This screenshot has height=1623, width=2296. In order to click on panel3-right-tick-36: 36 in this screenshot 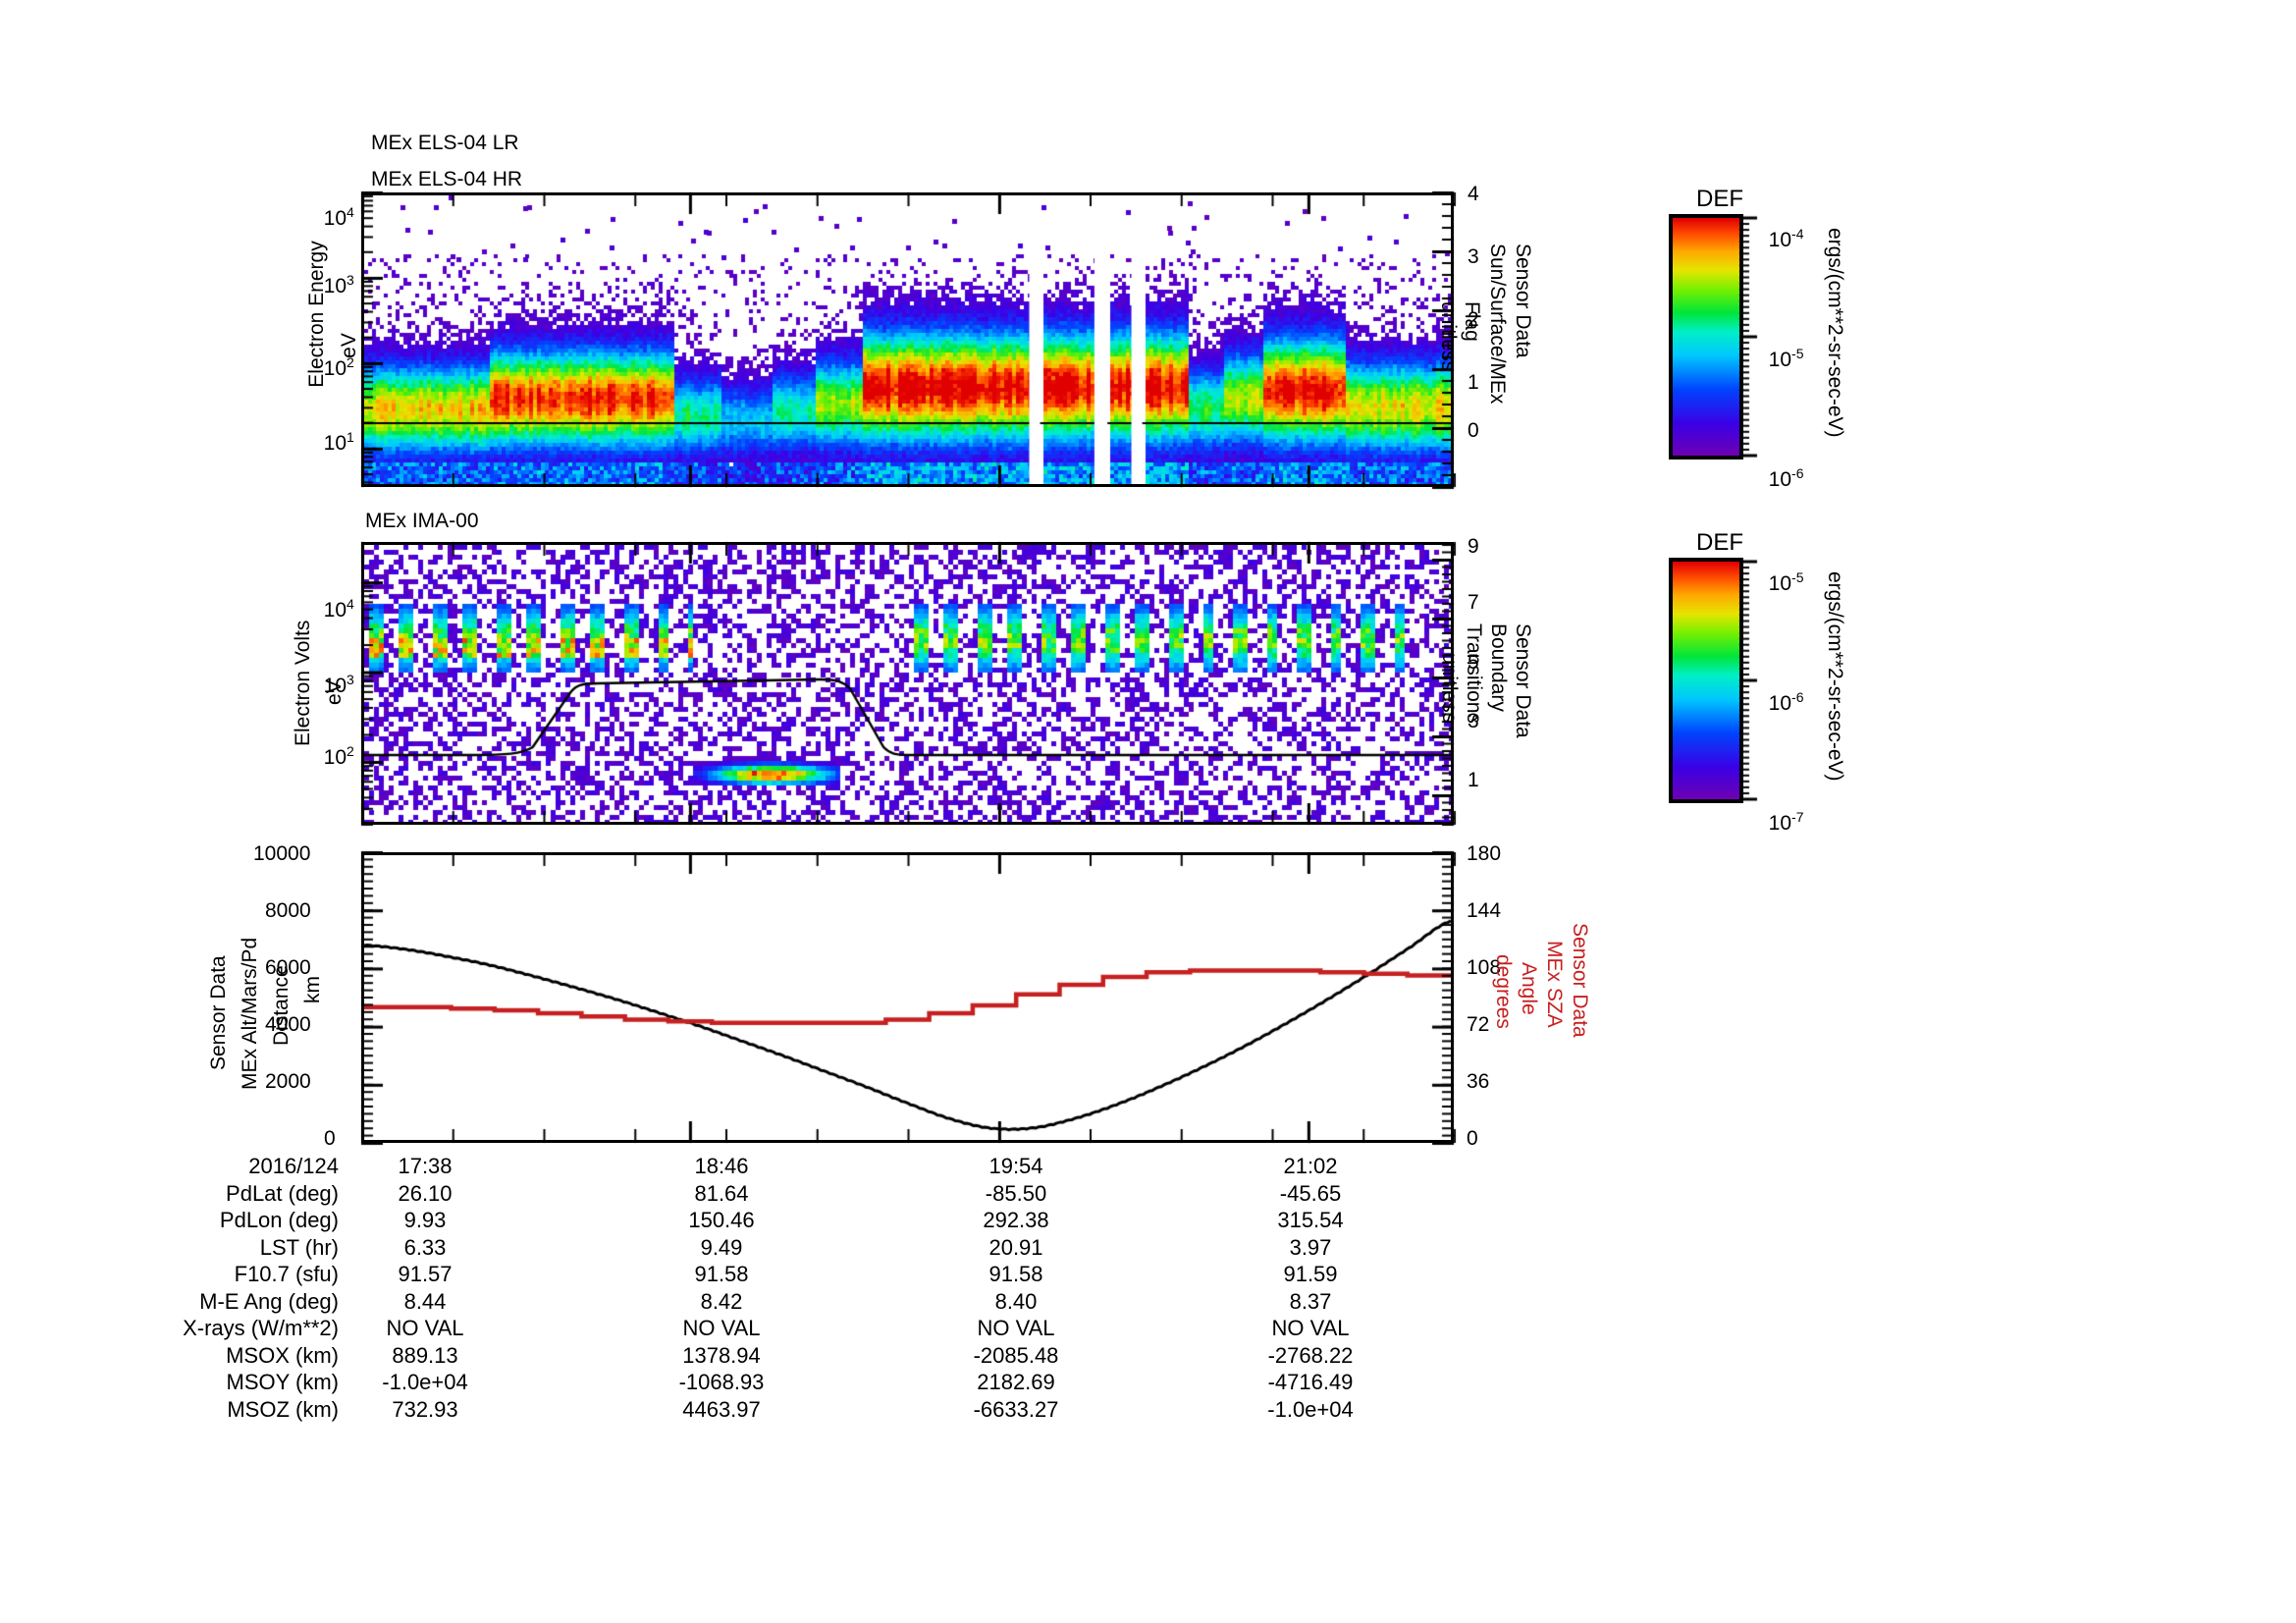, I will do `click(1478, 1081)`.